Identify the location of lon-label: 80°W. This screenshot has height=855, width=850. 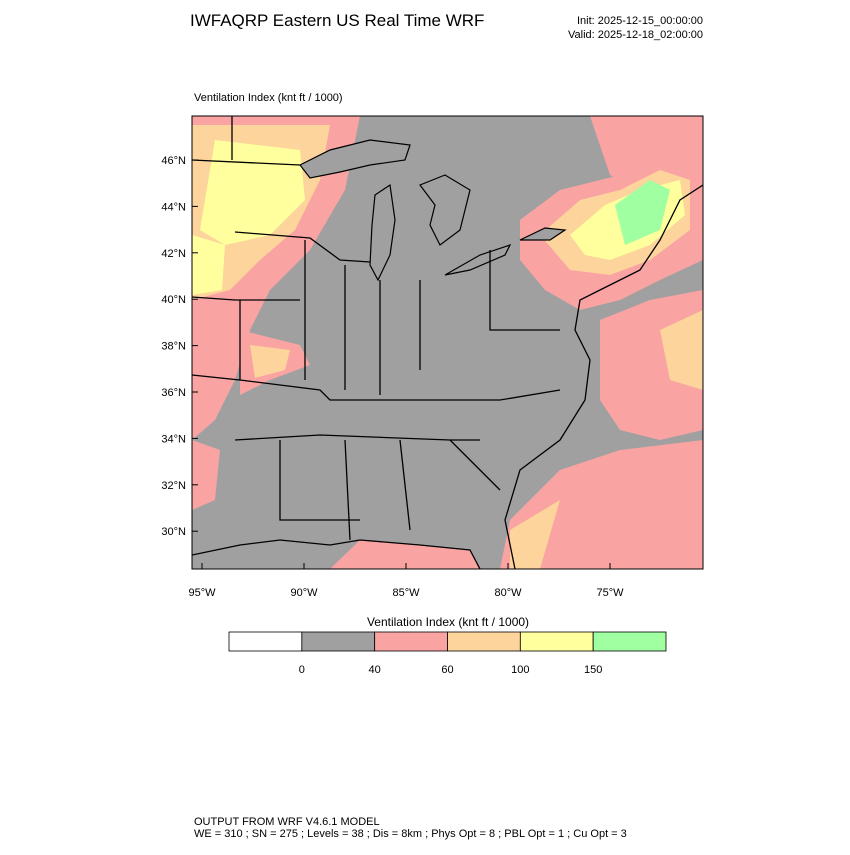
(508, 593).